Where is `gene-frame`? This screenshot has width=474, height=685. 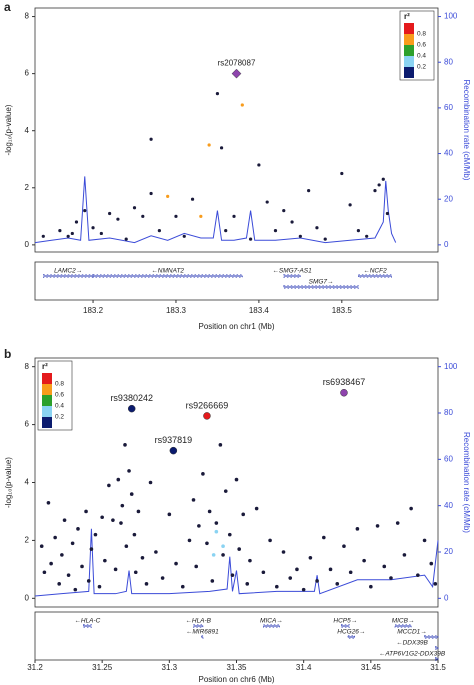
gene-frame is located at coordinates (236, 281).